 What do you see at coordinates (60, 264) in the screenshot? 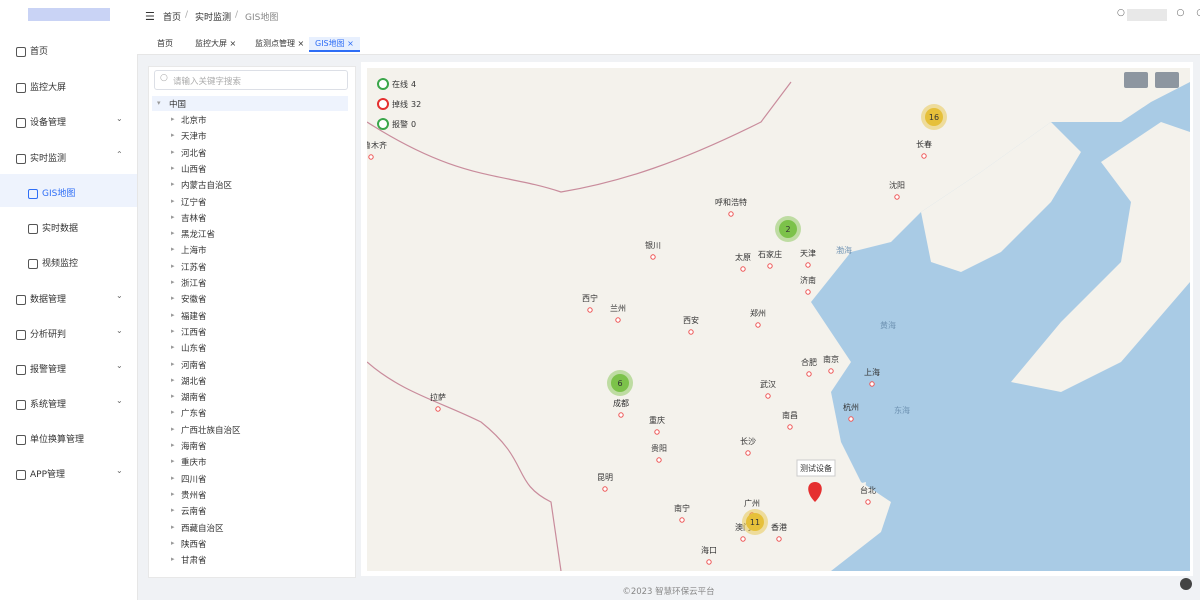
I see `menu-item: 视频监控` at bounding box center [60, 264].